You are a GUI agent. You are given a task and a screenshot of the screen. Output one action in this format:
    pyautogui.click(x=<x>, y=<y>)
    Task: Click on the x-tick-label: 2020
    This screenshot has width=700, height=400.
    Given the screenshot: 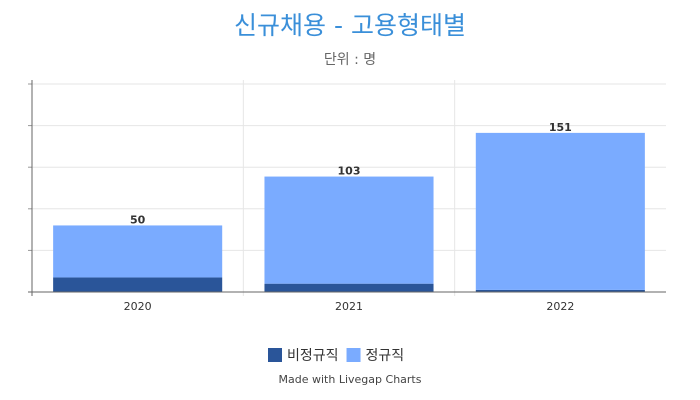 What is the action you would take?
    pyautogui.click(x=138, y=306)
    